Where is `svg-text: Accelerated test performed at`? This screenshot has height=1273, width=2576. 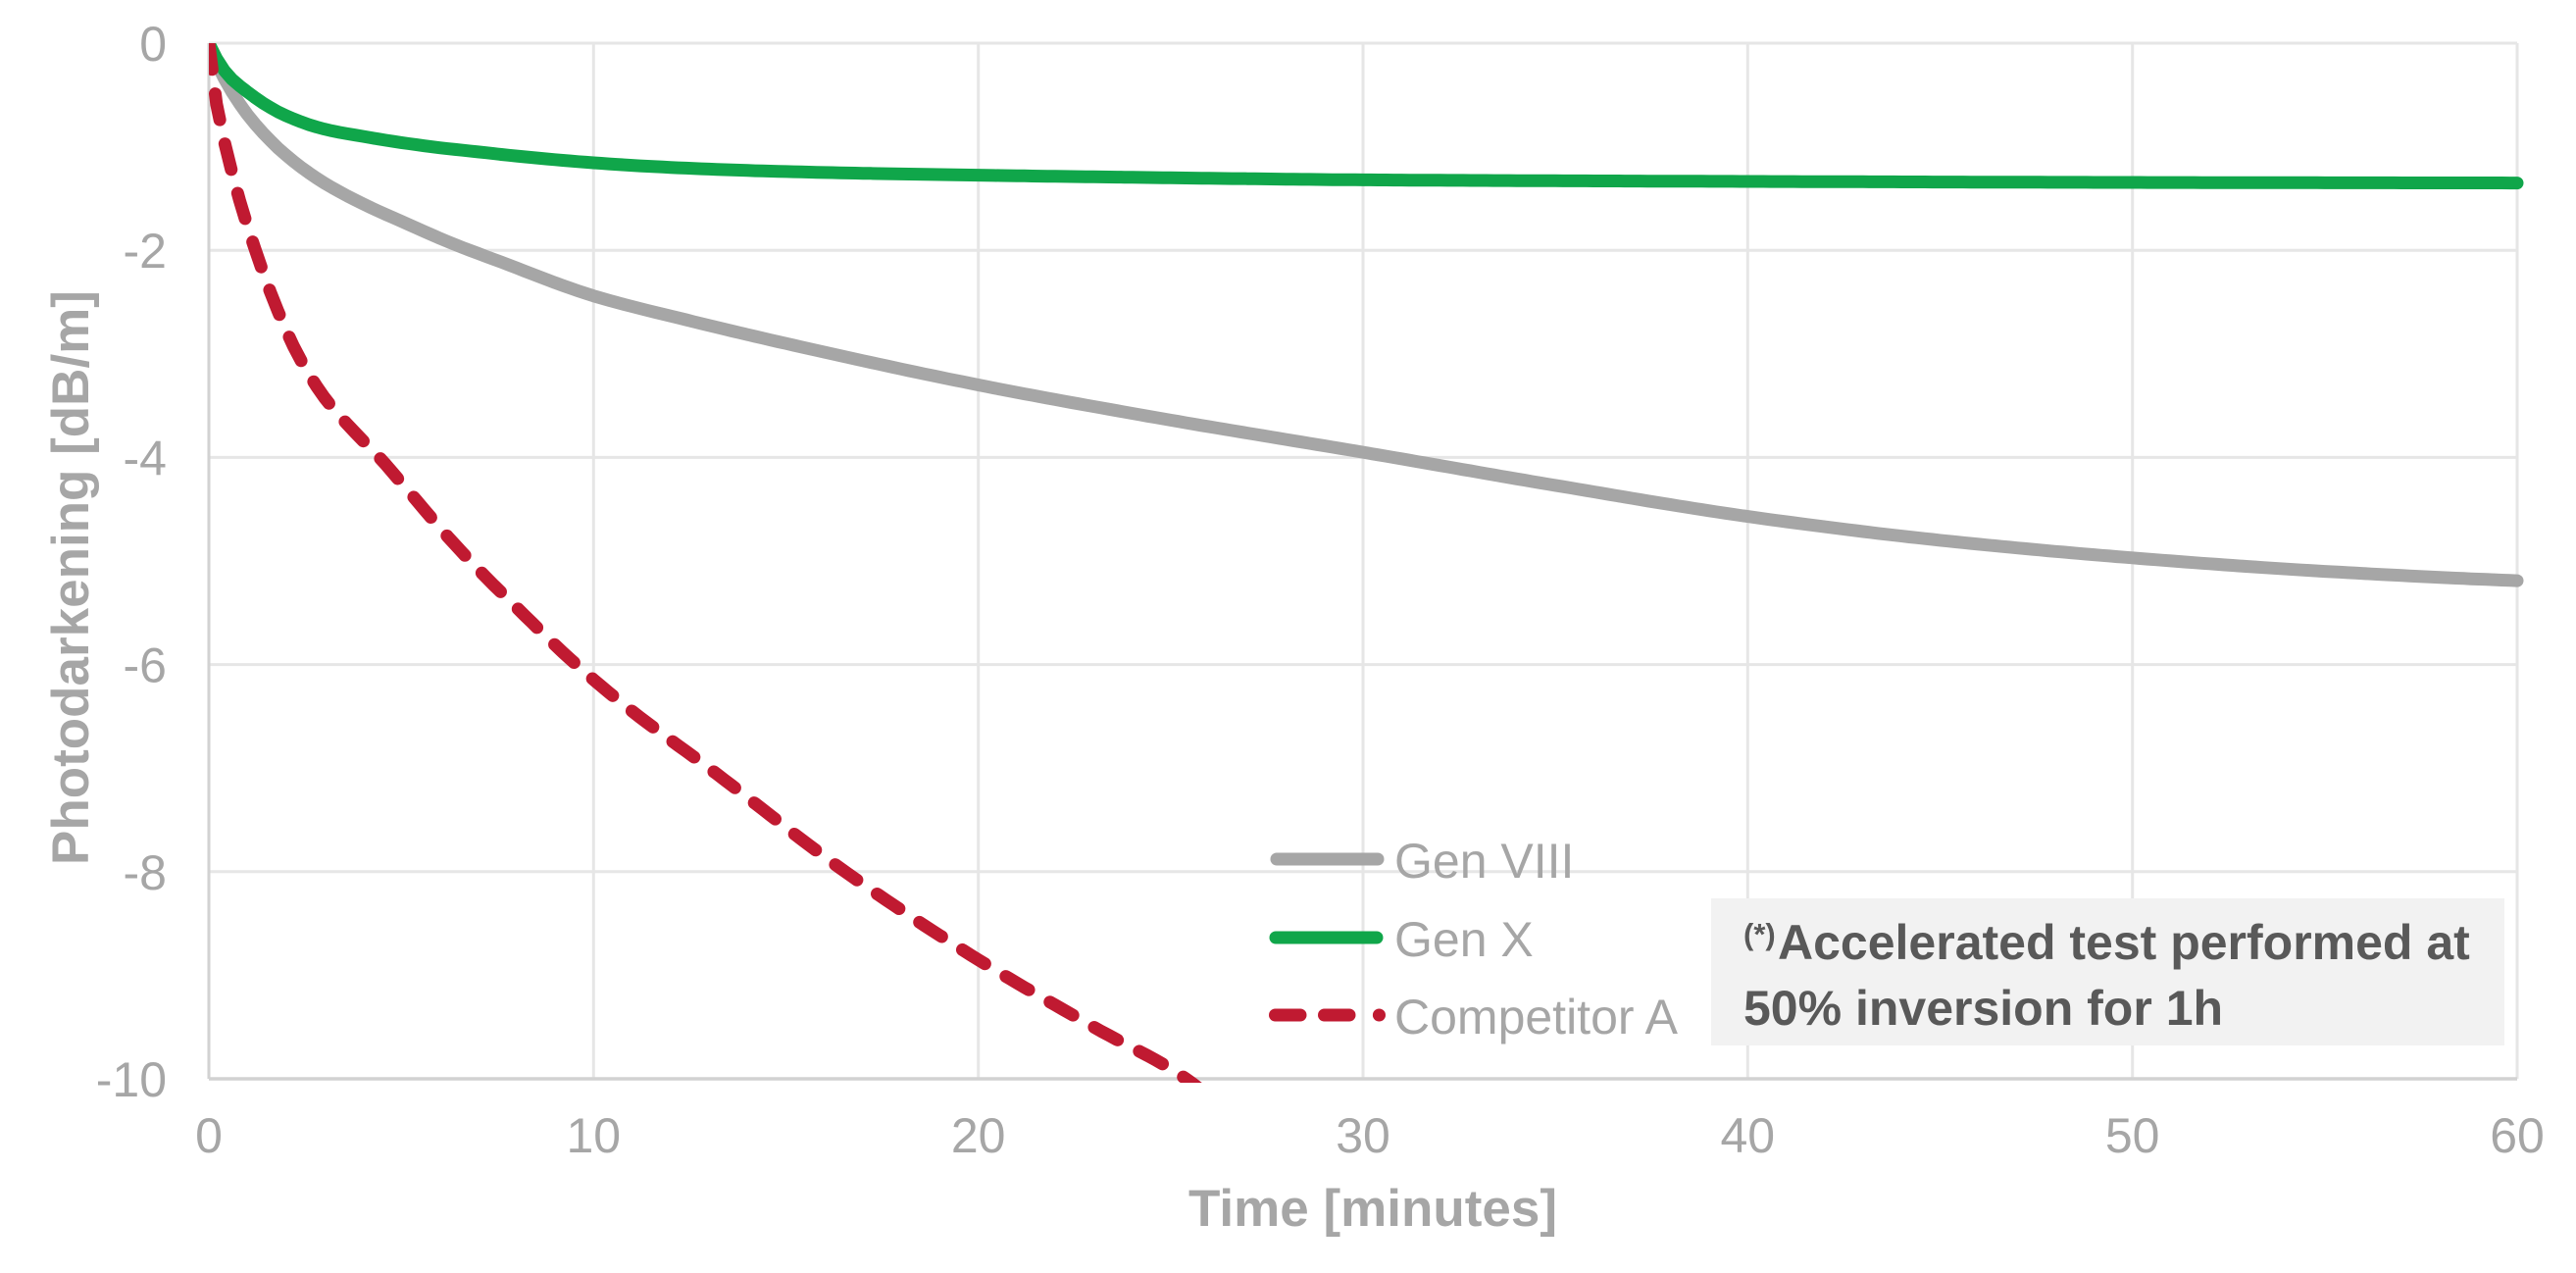 svg-text: Accelerated test performed at is located at coordinates (2124, 942).